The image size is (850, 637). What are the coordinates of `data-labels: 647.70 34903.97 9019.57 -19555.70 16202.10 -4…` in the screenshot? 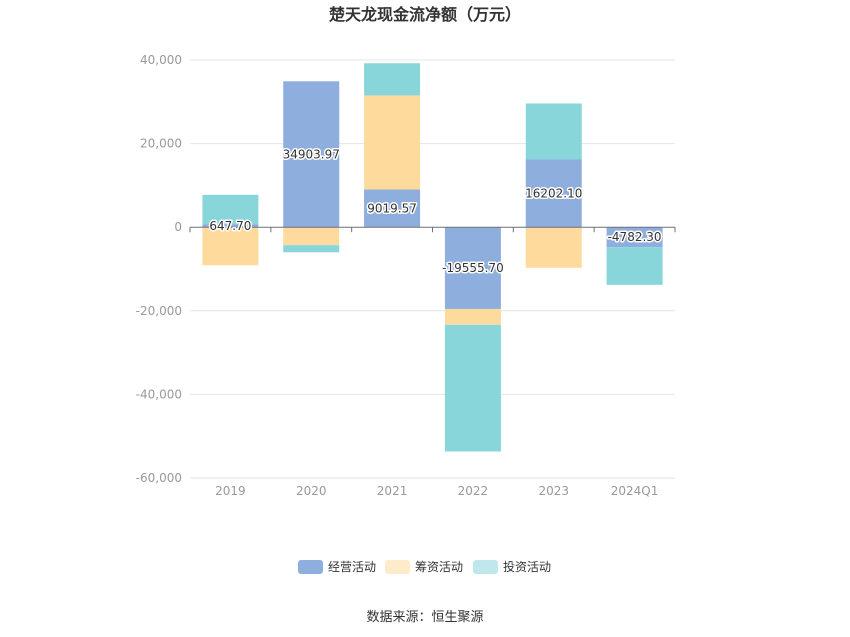 It's located at (435, 211).